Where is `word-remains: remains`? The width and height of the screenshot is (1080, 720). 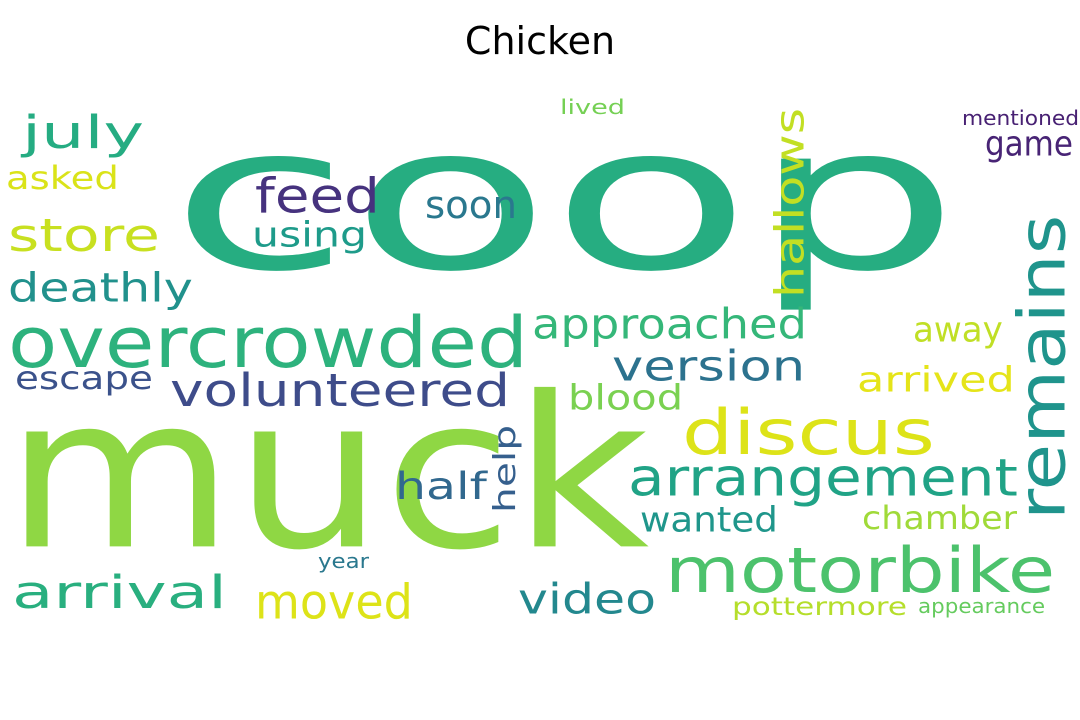
word-remains: remains is located at coordinates (1042, 367).